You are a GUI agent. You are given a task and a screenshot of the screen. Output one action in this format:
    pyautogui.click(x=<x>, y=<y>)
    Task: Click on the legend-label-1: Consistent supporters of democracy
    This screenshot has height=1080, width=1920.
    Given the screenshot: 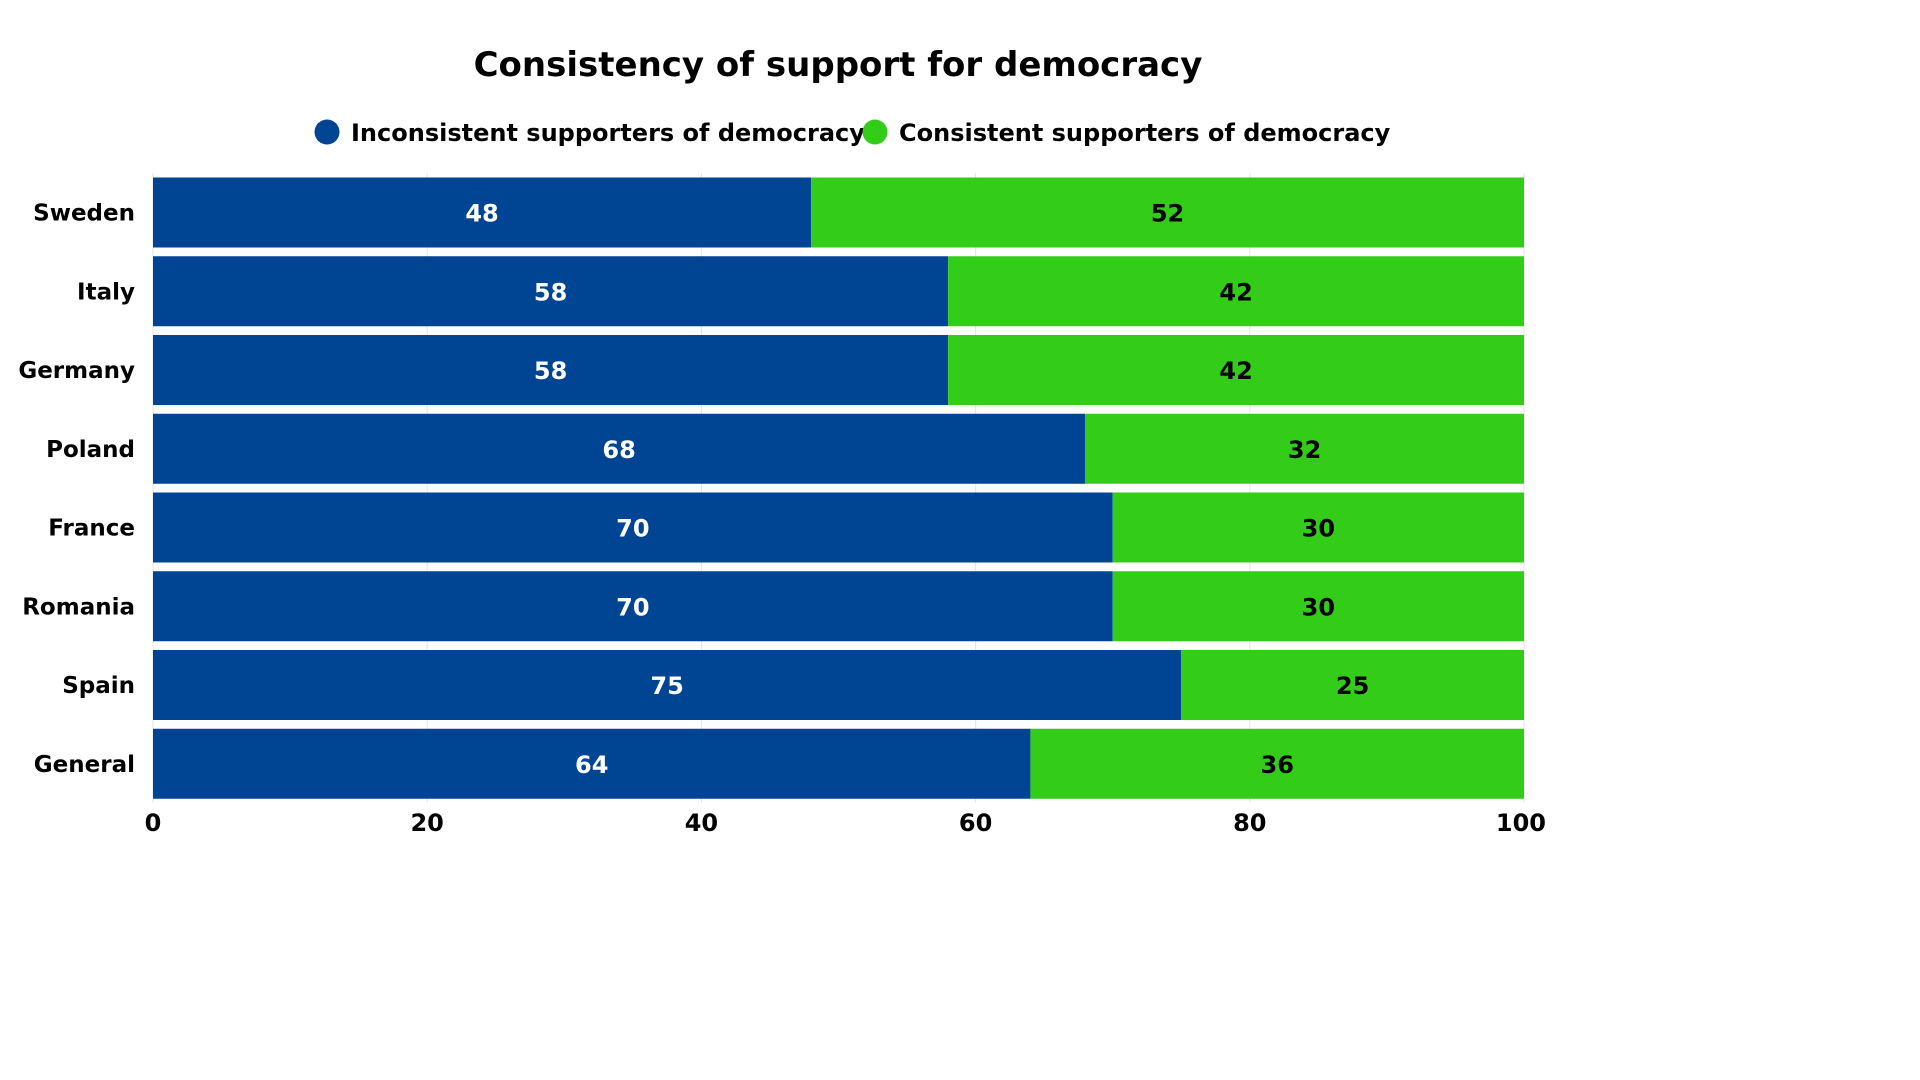 What is the action you would take?
    pyautogui.click(x=1145, y=133)
    